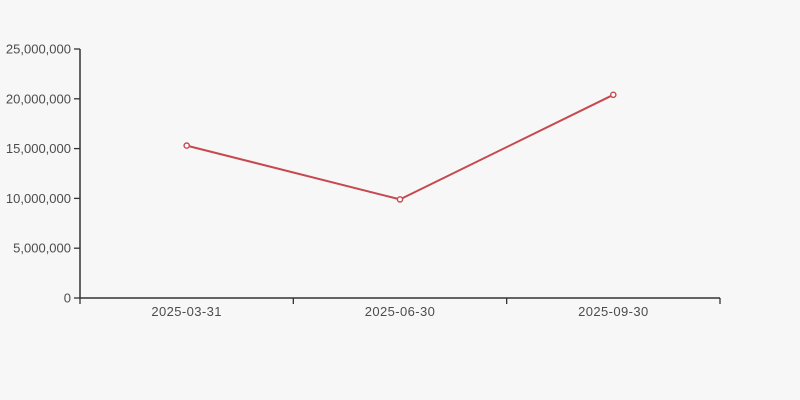 This screenshot has height=400, width=800. Describe the element at coordinates (77, 173) in the screenshot. I see `y-axis-ticks` at that location.